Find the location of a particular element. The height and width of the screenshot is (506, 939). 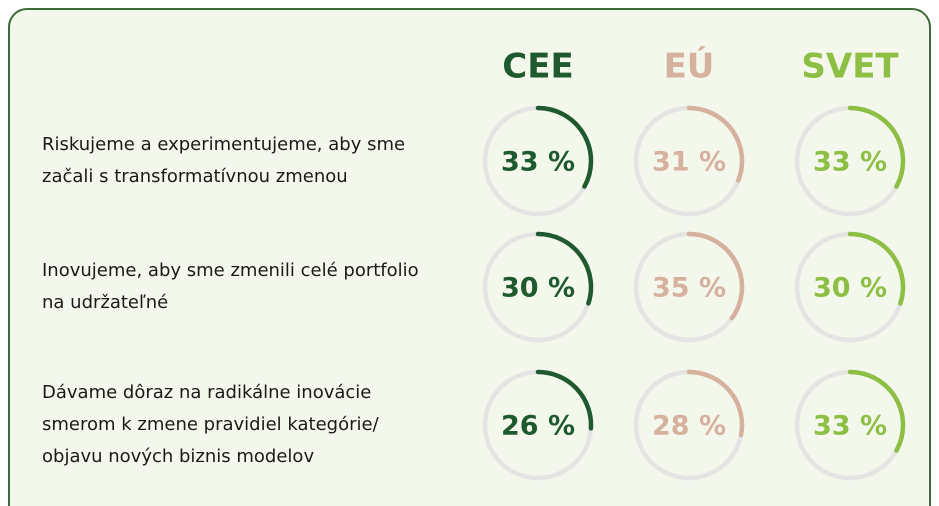

column-header: EÚ is located at coordinates (689, 66).